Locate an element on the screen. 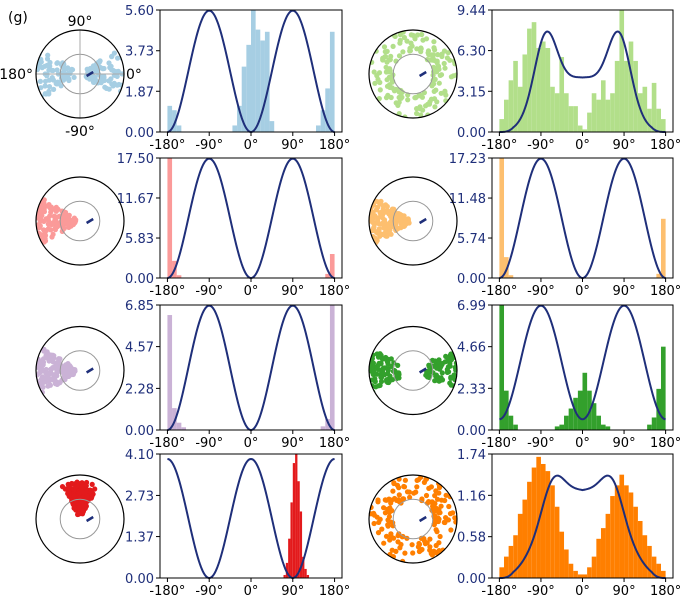  polar-ref-circle is located at coordinates (413, 221).